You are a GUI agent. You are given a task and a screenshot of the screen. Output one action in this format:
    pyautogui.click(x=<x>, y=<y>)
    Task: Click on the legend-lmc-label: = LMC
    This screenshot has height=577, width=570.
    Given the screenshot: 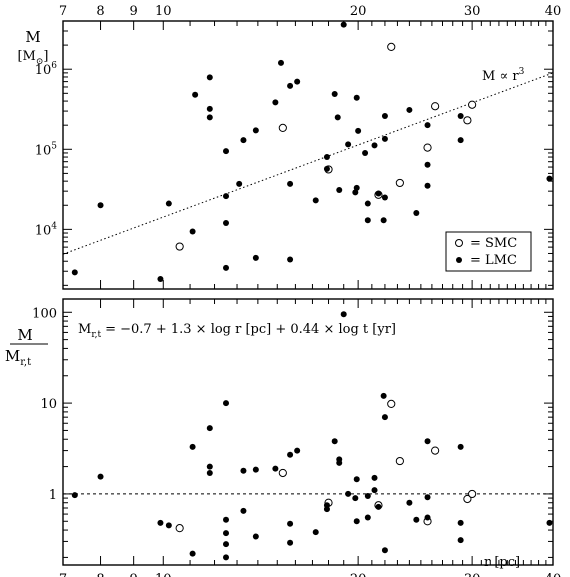 What is the action you would take?
    pyautogui.click(x=493, y=260)
    